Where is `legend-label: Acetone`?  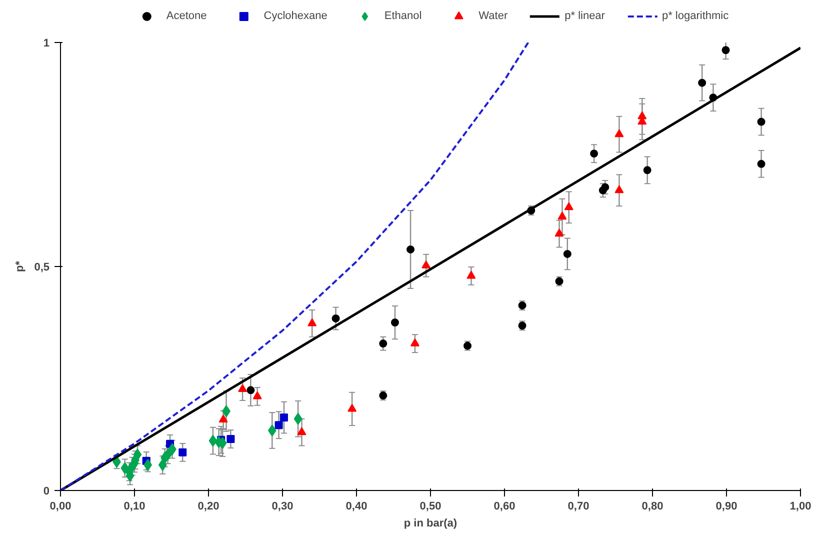 legend-label: Acetone is located at coordinates (186, 16).